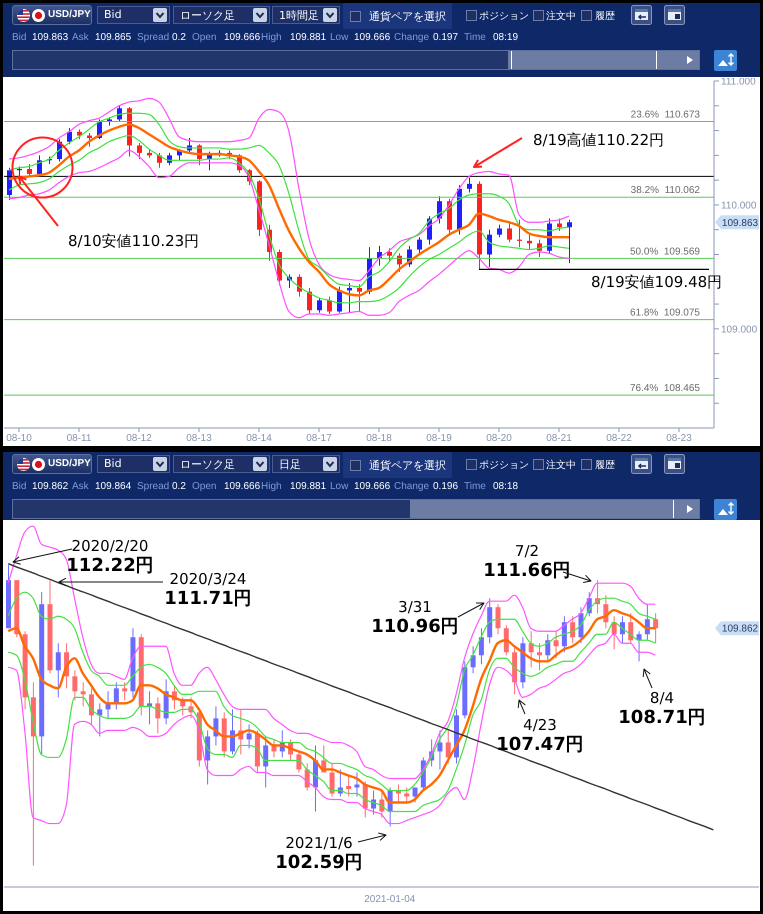 This screenshot has height=914, width=763. What do you see at coordinates (665, 313) in the screenshot?
I see `ref-line-label: 61.8% 109.075` at bounding box center [665, 313].